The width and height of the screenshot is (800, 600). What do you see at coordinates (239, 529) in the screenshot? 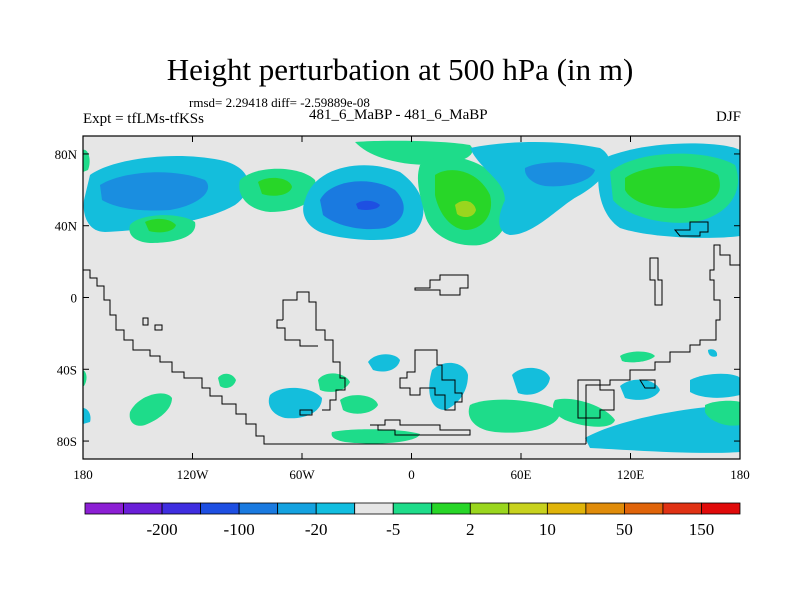
I see `colorbar-label: -100` at bounding box center [239, 529].